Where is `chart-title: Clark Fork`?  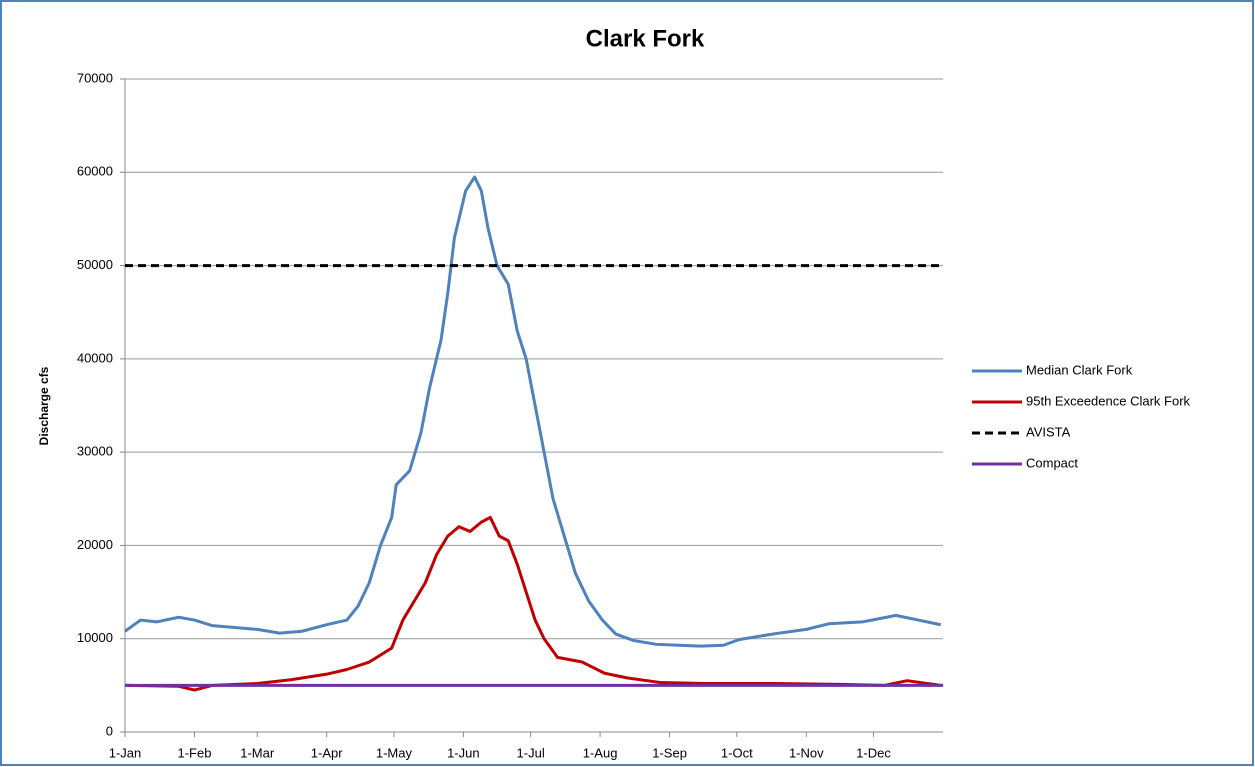
chart-title: Clark Fork is located at coordinates (645, 38).